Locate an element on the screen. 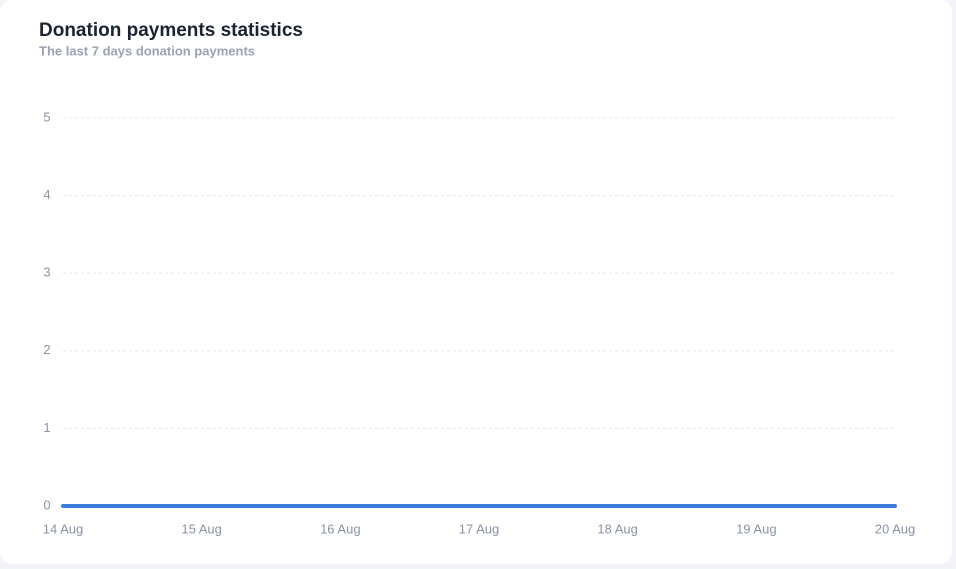 The width and height of the screenshot is (956, 569). y-tick-label: 5 is located at coordinates (46, 116).